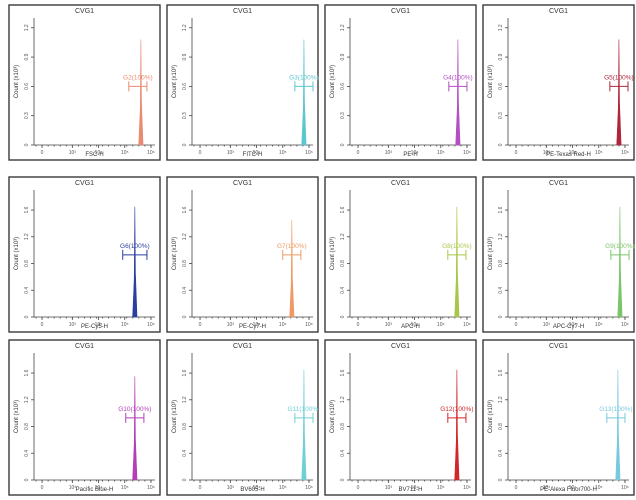 This screenshot has height=500, width=636. I want to click on gate-label: G2(100%), so click(138, 77).